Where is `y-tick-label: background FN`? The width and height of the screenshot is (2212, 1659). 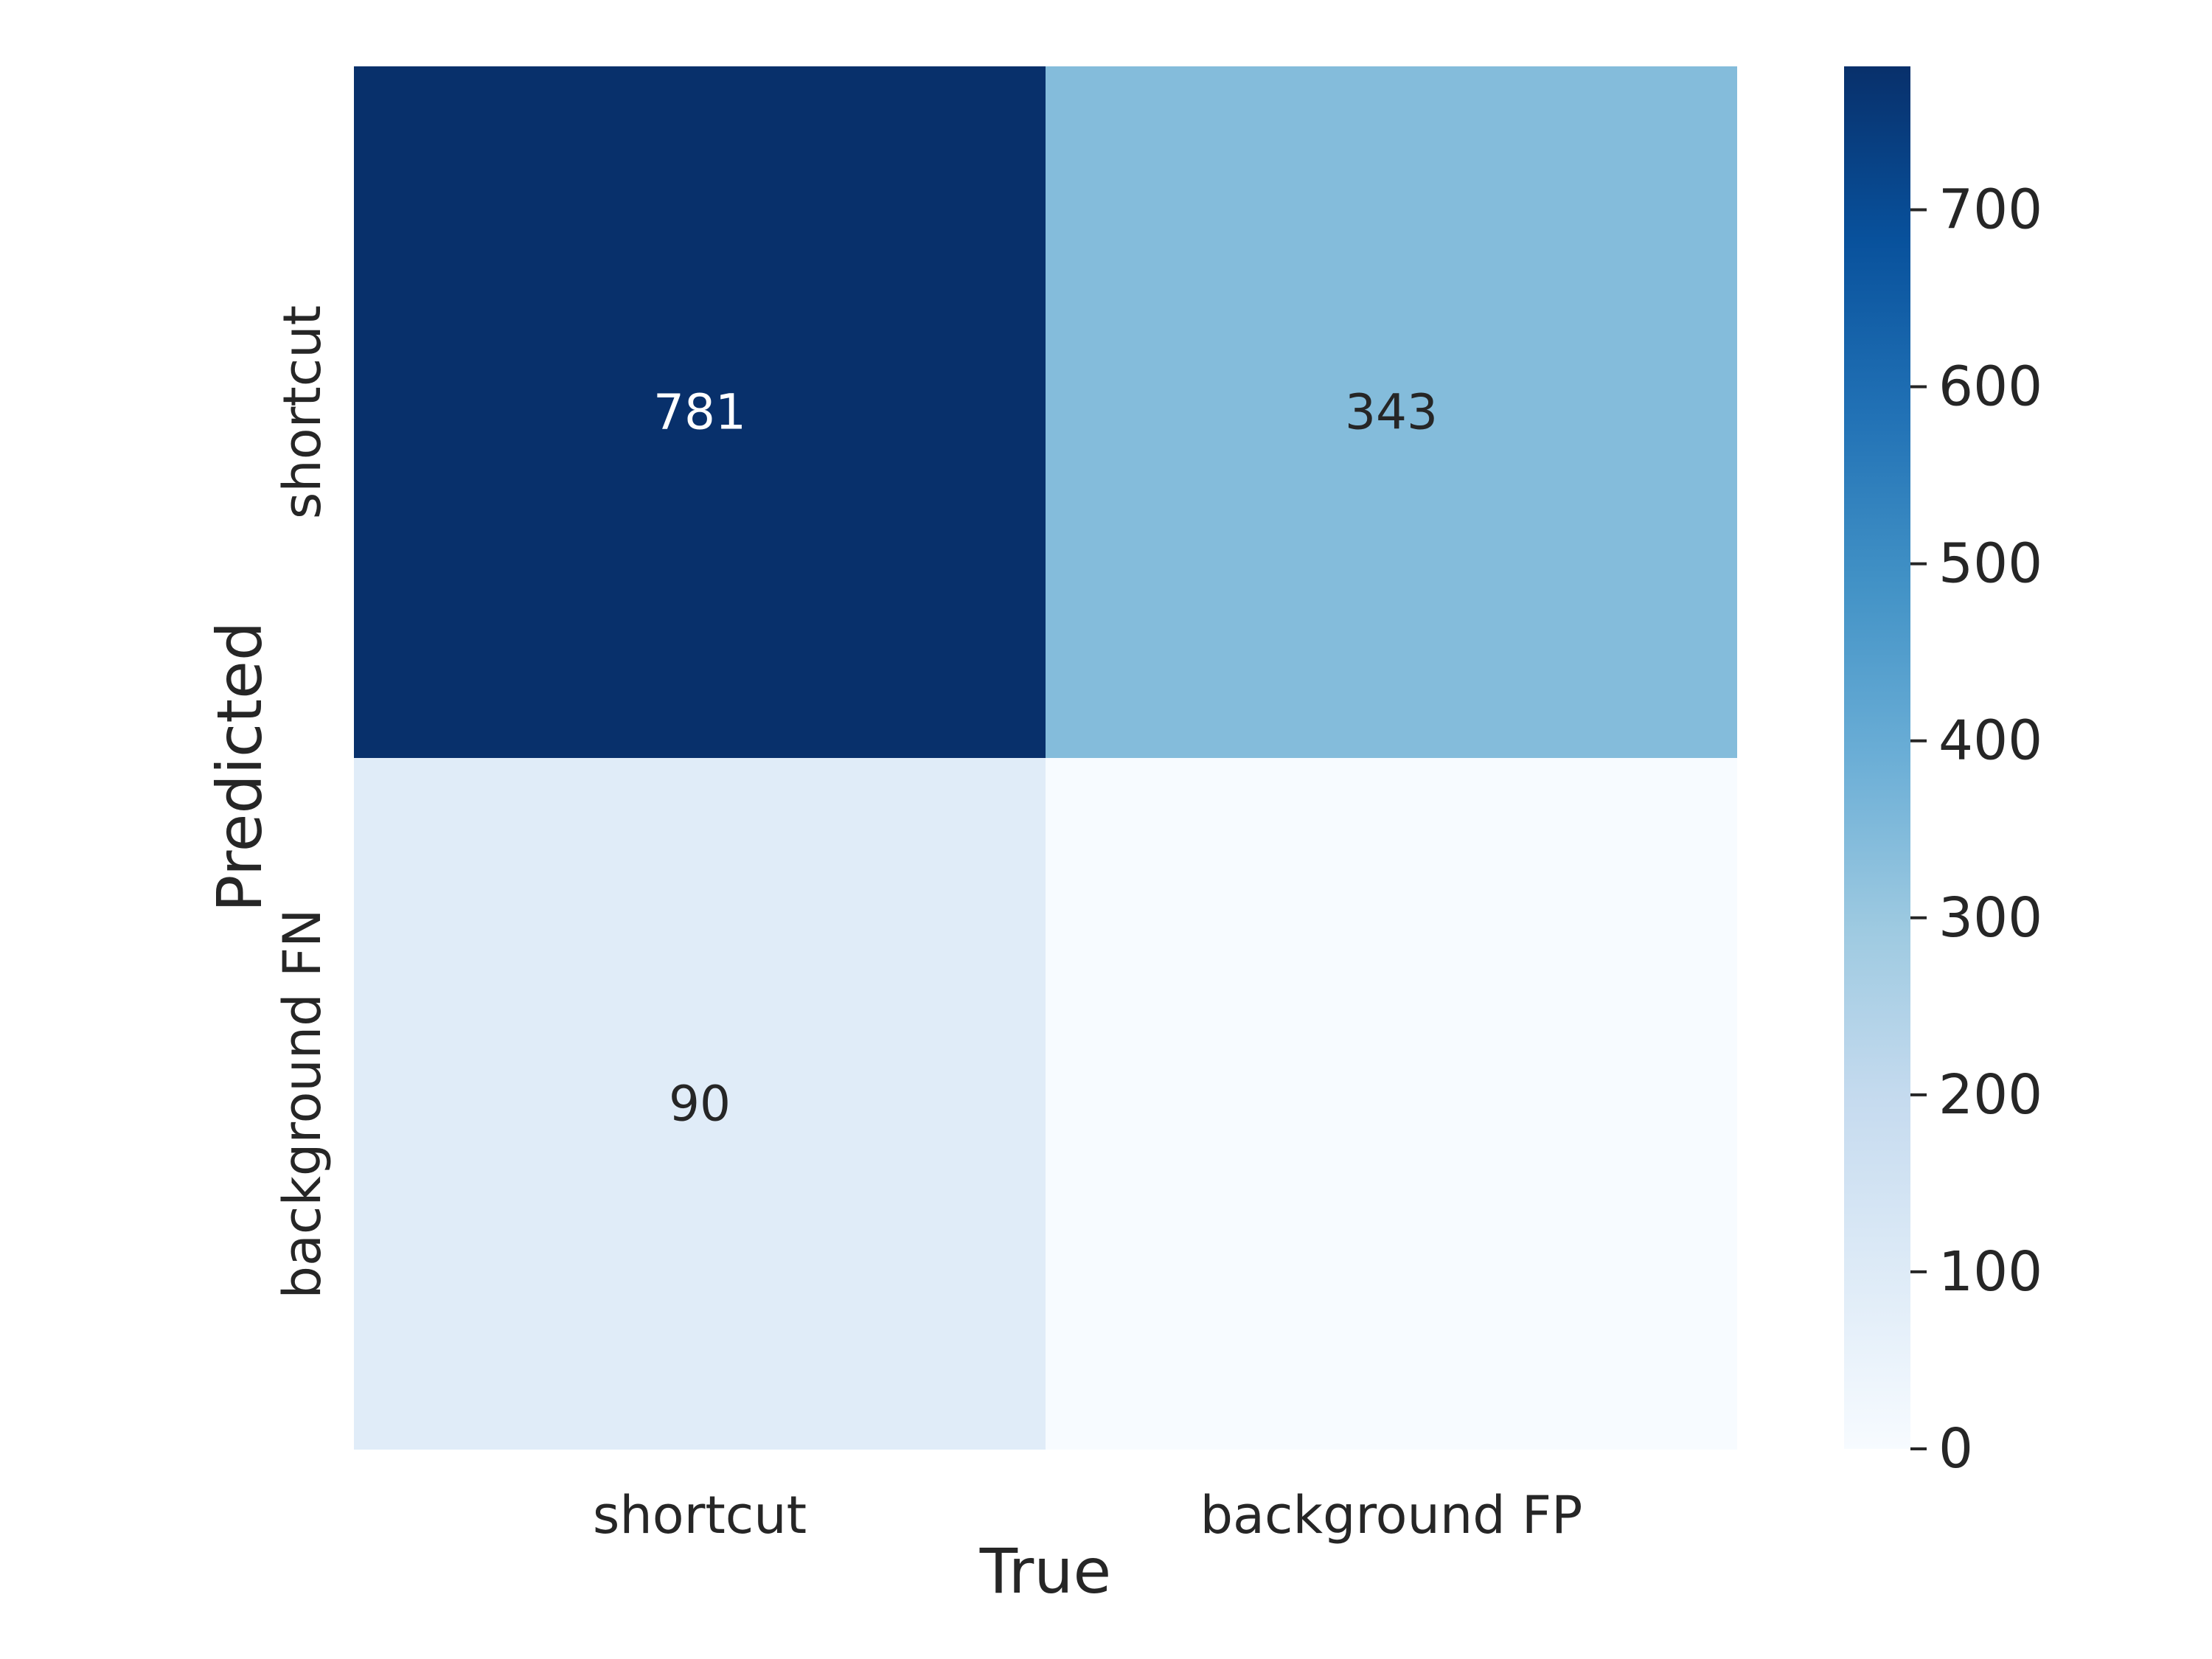 y-tick-label: background FN is located at coordinates (302, 1104).